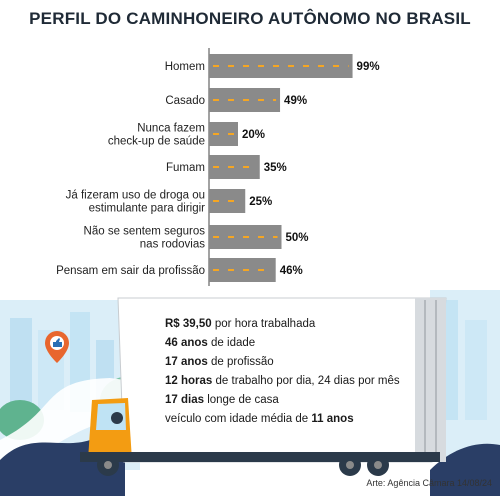 The image size is (500, 496). Describe the element at coordinates (263, 324) in the screenshot. I see `fact-text: por hora trabalhada` at that location.